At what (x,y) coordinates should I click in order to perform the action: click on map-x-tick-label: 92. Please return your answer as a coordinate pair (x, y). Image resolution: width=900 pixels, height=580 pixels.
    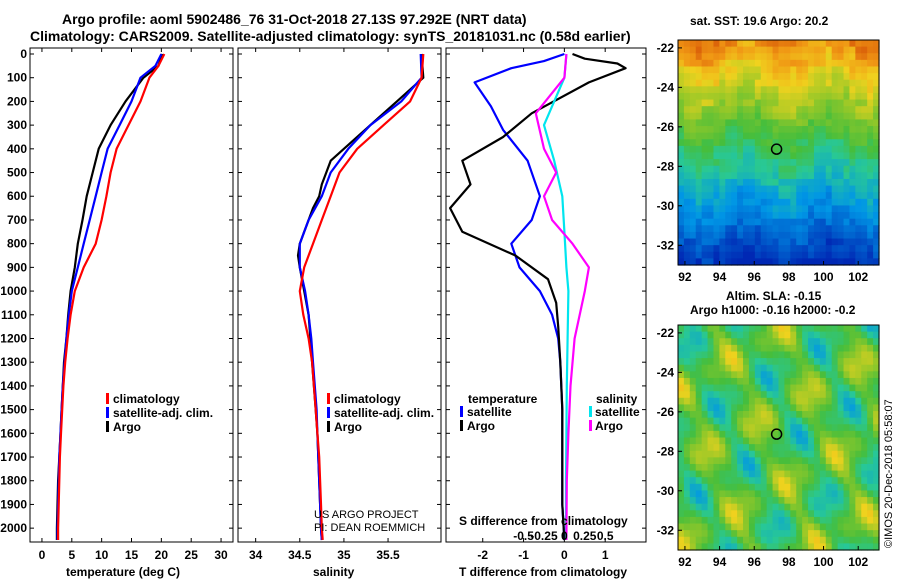
    Looking at the image, I should click on (685, 562).